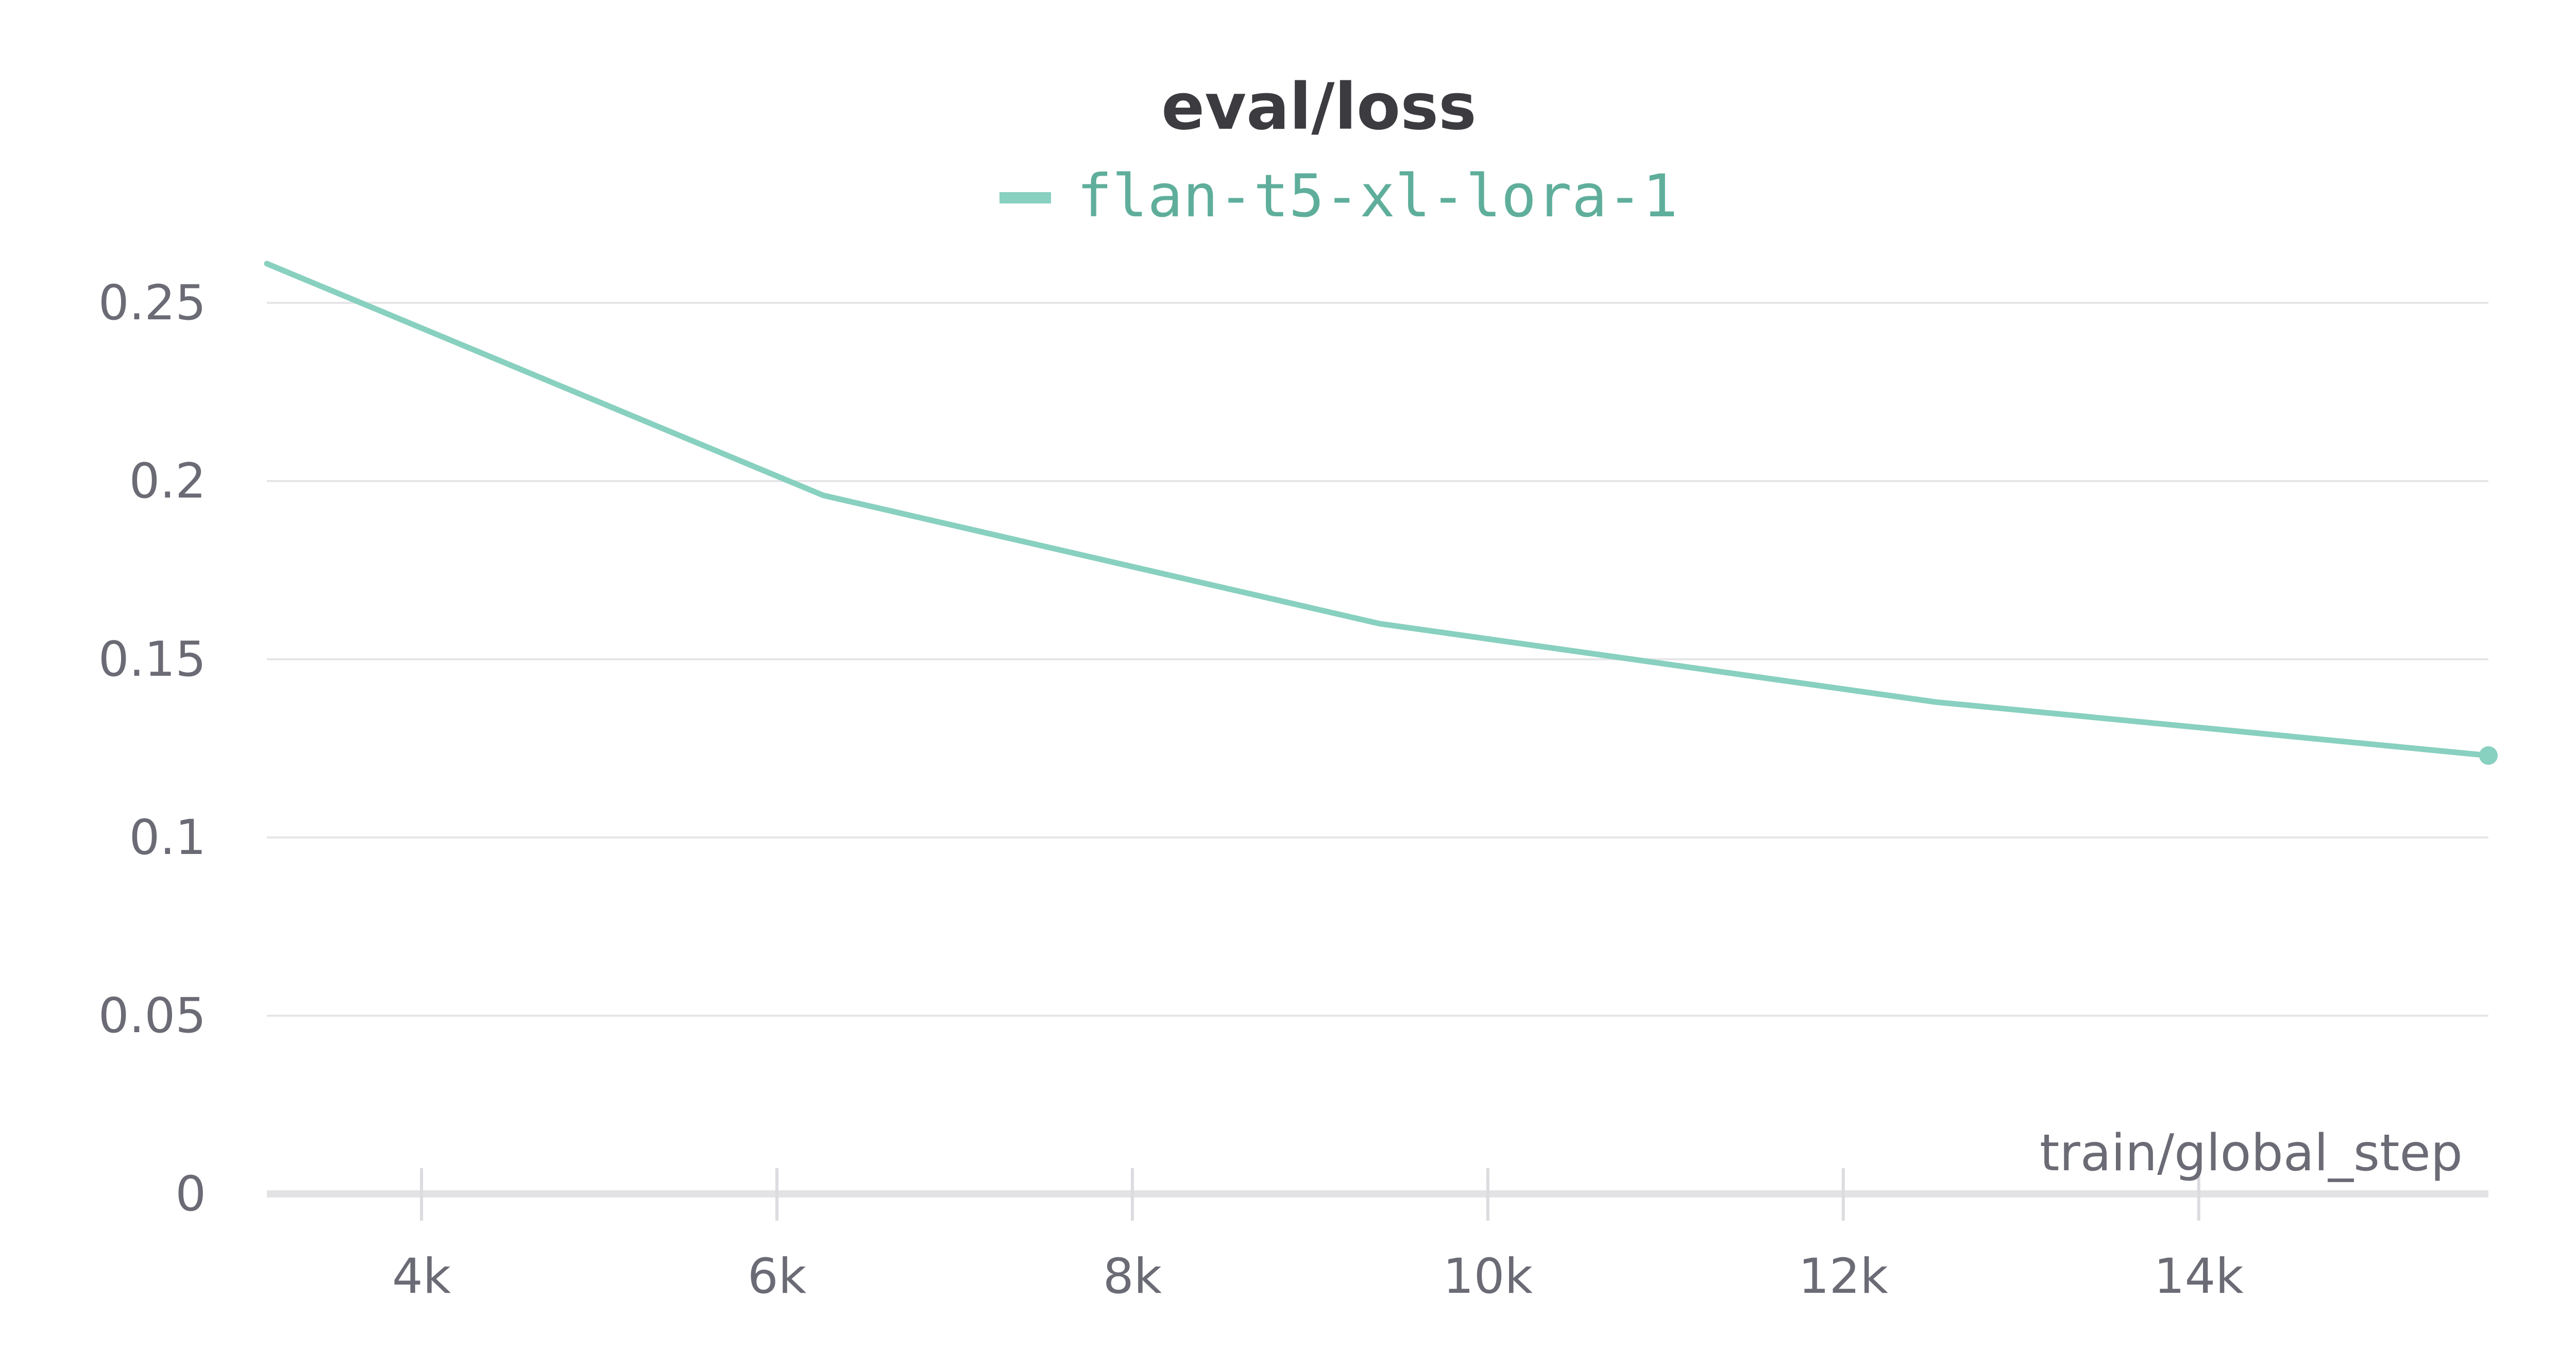  I want to click on x-axis-ticks: 4k 6k 8k 10k 12k 14k, so click(1318, 1236).